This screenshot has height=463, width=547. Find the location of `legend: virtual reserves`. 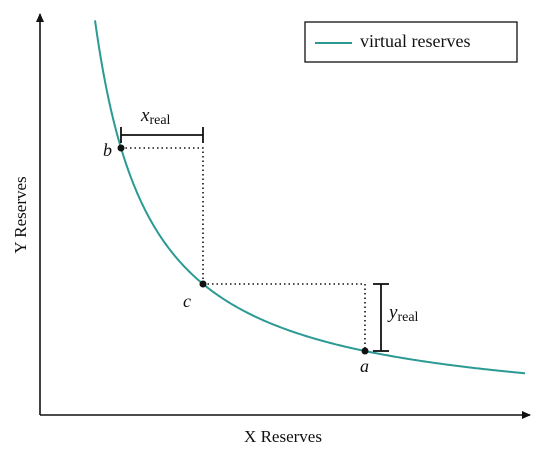

legend: virtual reserves is located at coordinates (411, 42).